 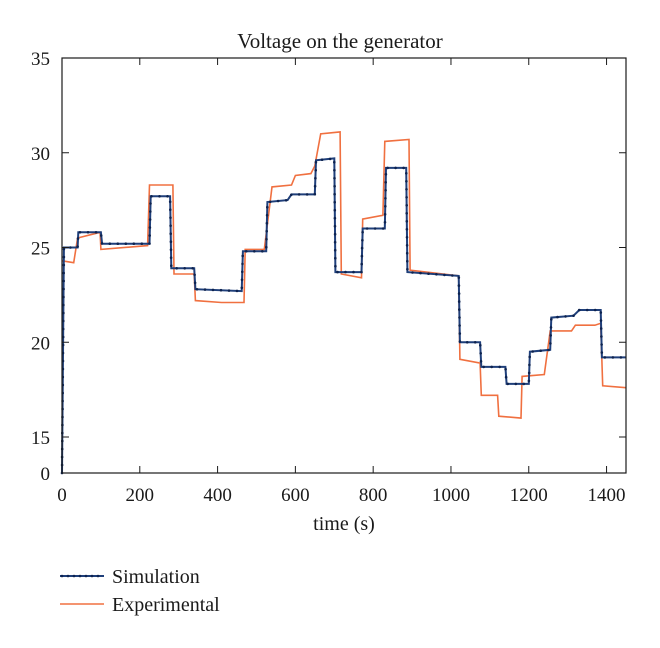 I want to click on legend-experimental-label: Experimental, so click(x=166, y=605).